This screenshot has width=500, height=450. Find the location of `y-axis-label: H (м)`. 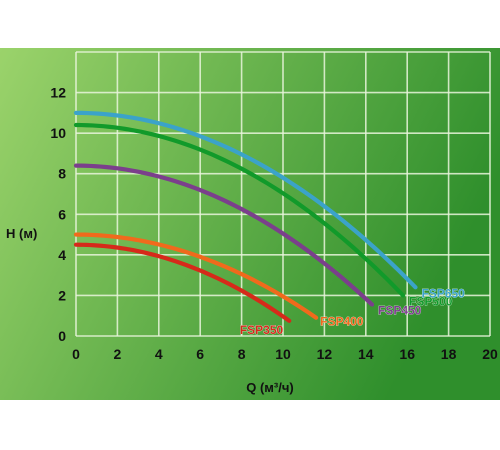

y-axis-label: H (м) is located at coordinates (21, 233).